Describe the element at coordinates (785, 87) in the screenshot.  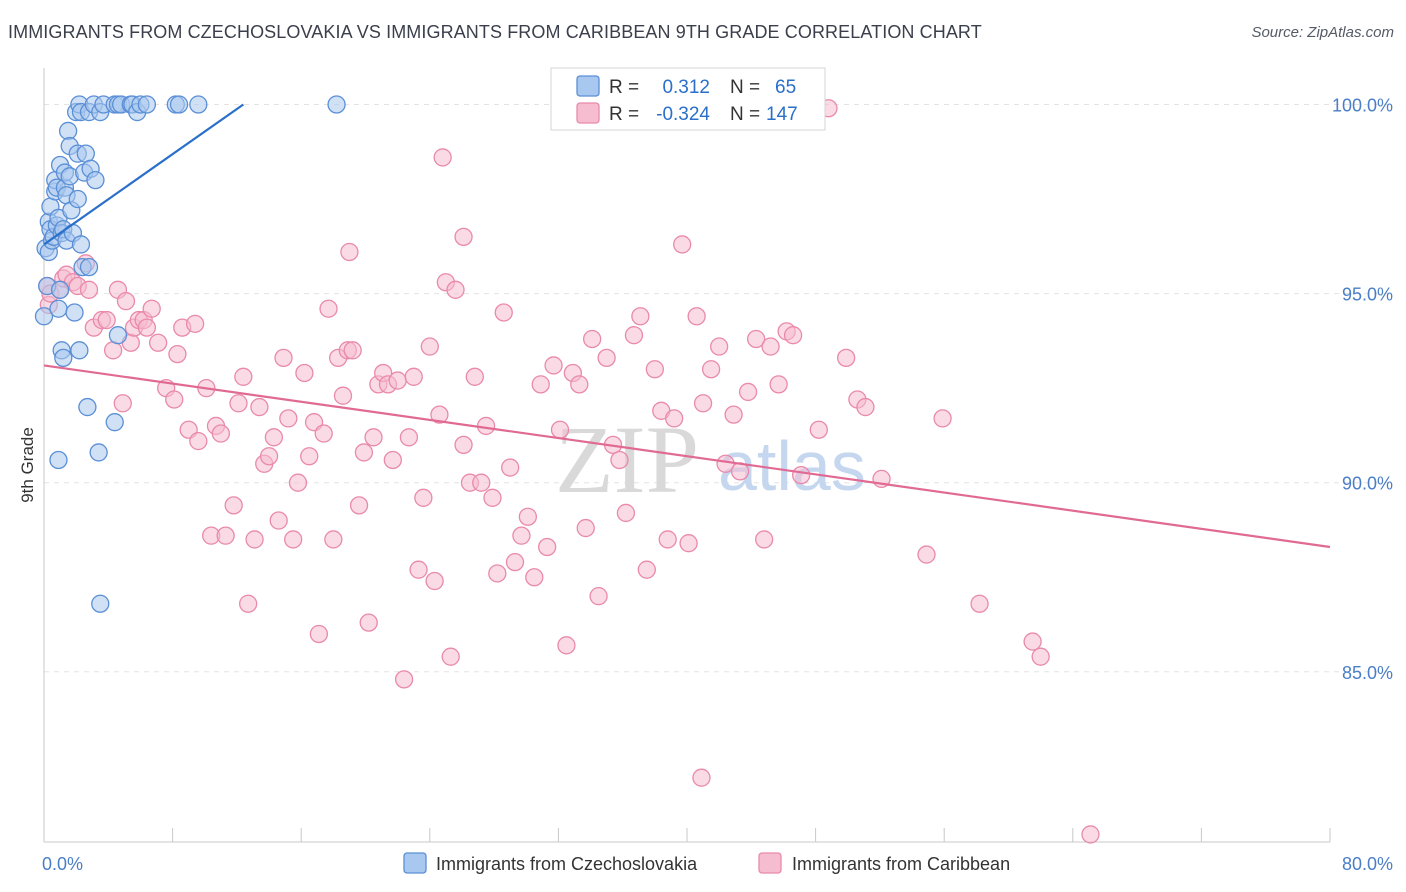
I see `n-value-blue: 65` at that location.